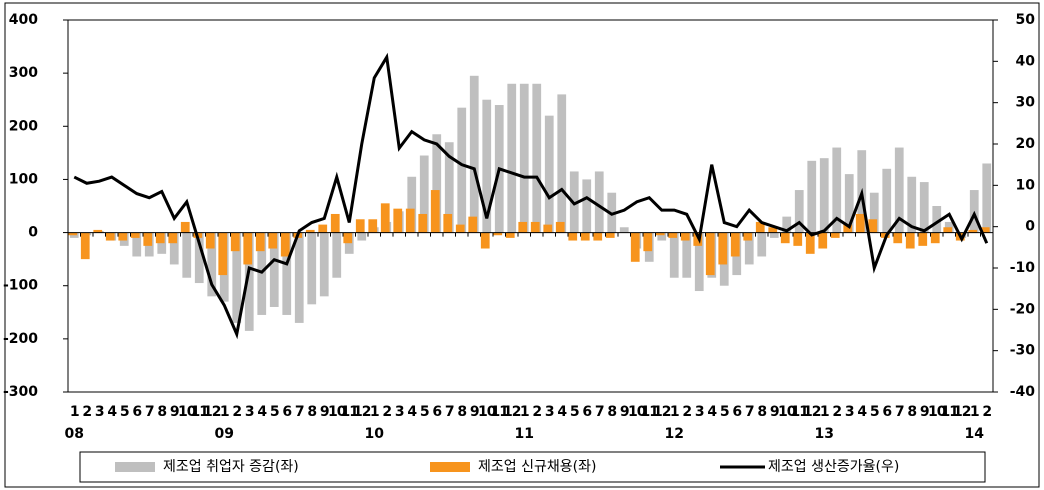  Describe the element at coordinates (23, 20) in the screenshot. I see `y-tick-label: 400` at that location.